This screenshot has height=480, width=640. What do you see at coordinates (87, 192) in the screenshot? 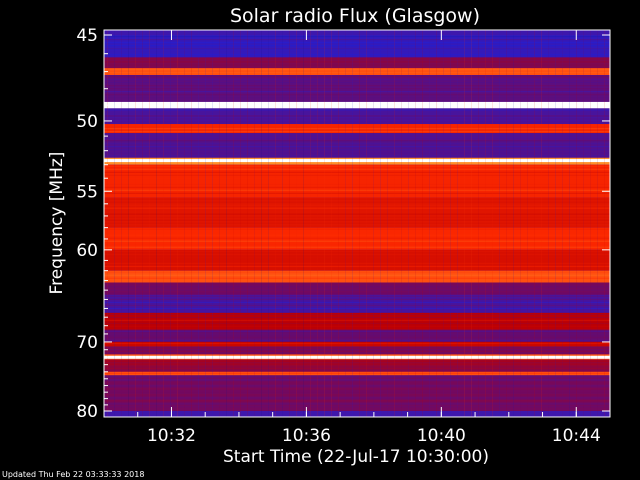
I see `y-tick-label: 55` at bounding box center [87, 192].